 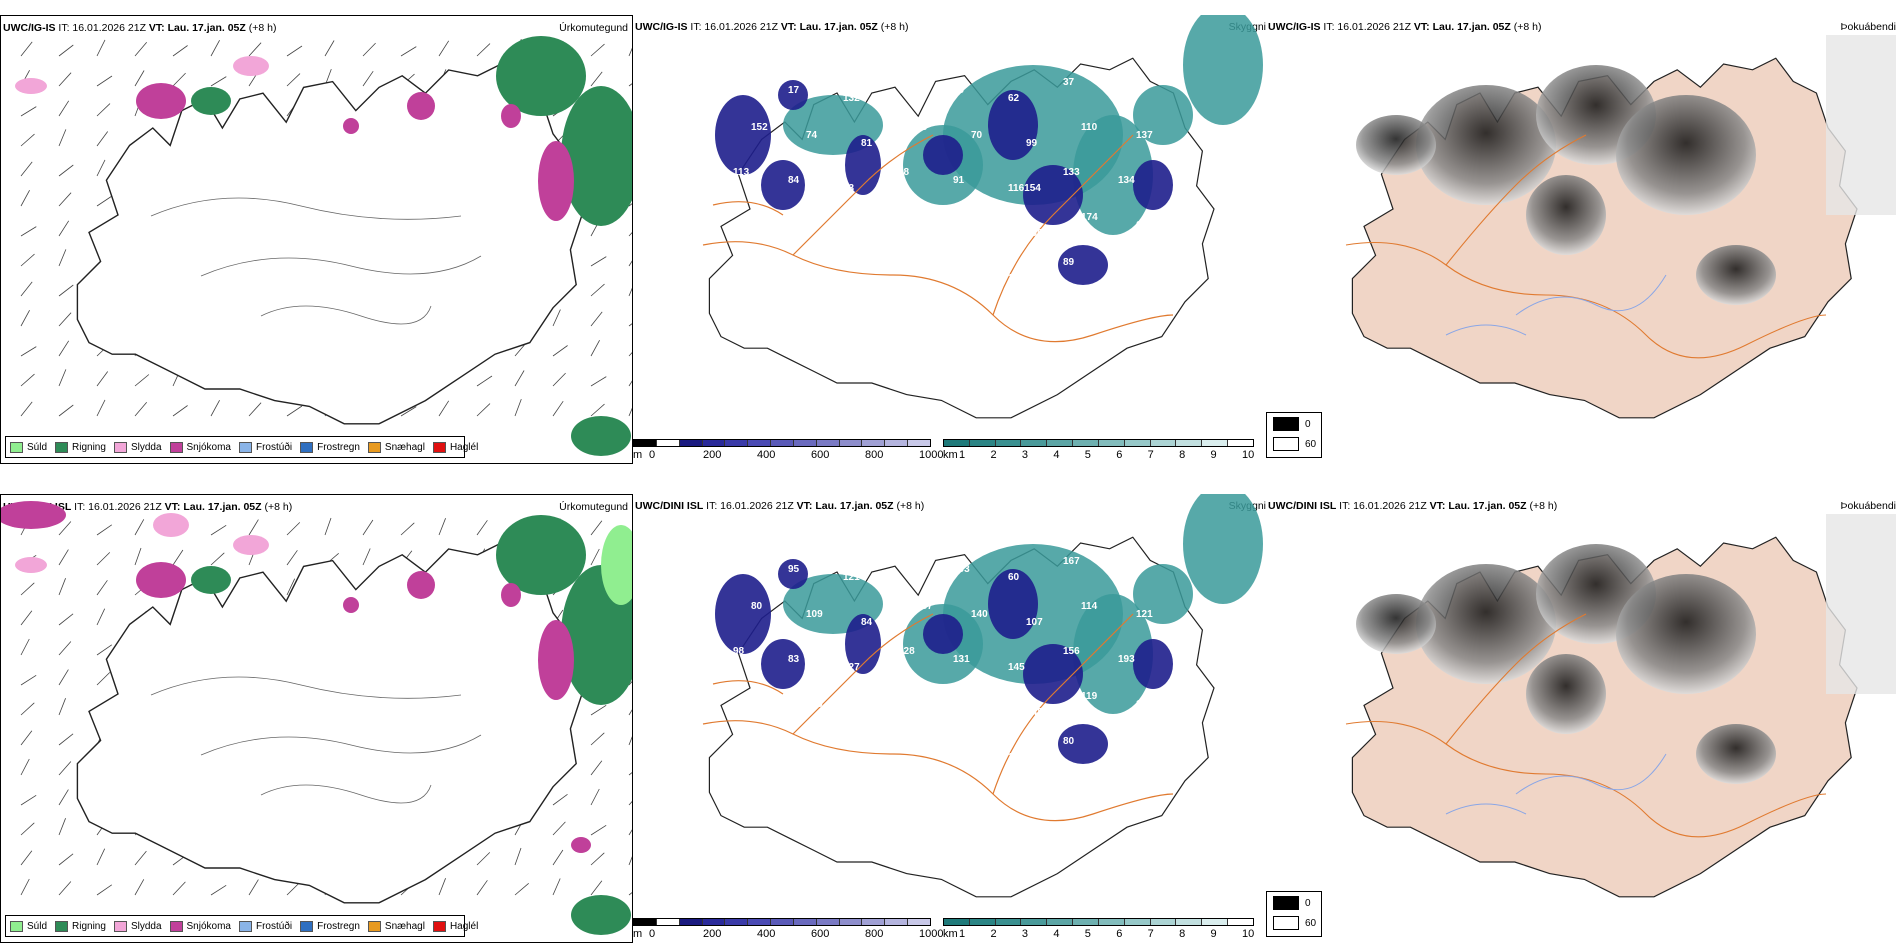 What do you see at coordinates (1126, 270) in the screenshot?
I see `ceiling-value-label: 115` at bounding box center [1126, 270].